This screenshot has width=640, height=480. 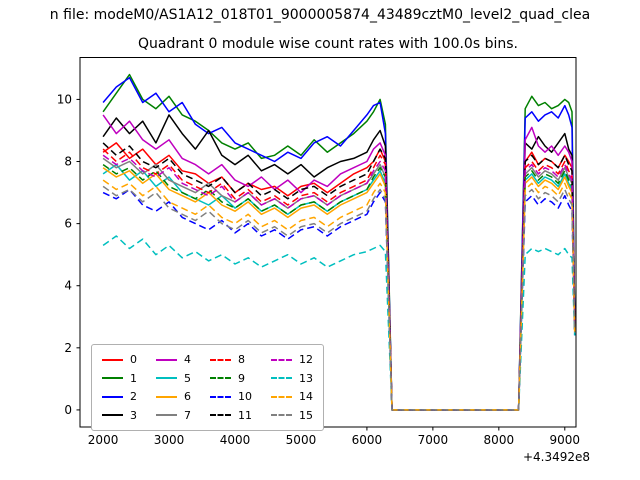 What do you see at coordinates (306, 415) in the screenshot?
I see `legend-label-15: 15` at bounding box center [306, 415].